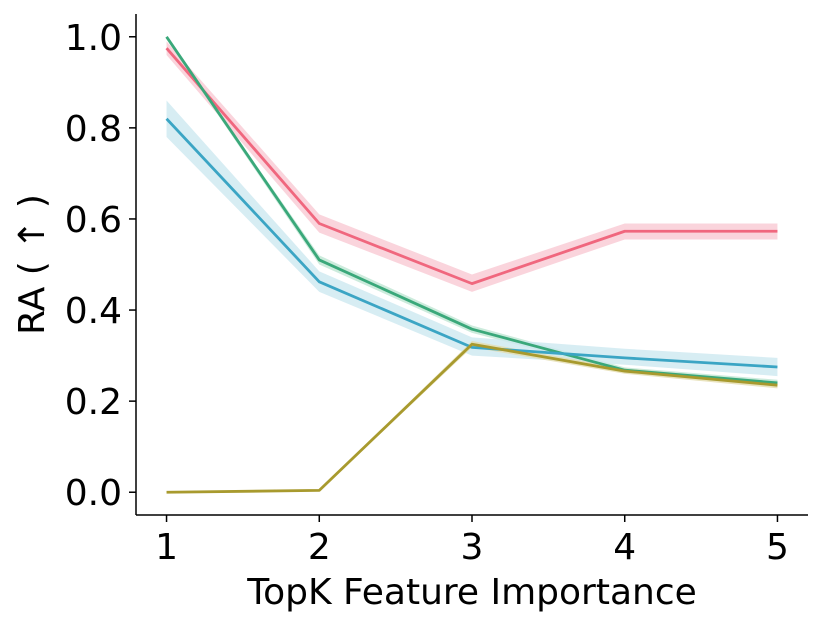  Describe the element at coordinates (471, 592) in the screenshot. I see `x-axis-label: TopK Feature Importance` at that location.